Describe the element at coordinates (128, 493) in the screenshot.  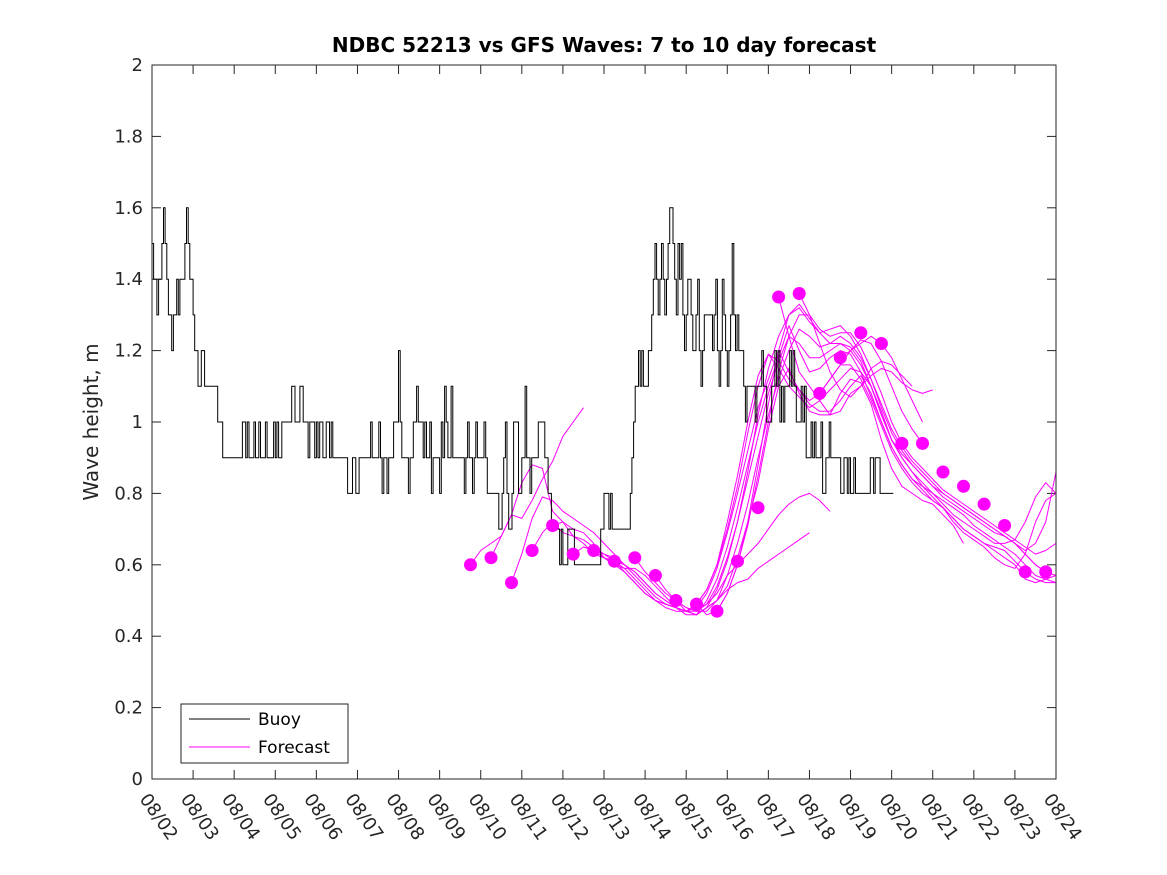
I see `y-tick-label: 0.8` at that location.